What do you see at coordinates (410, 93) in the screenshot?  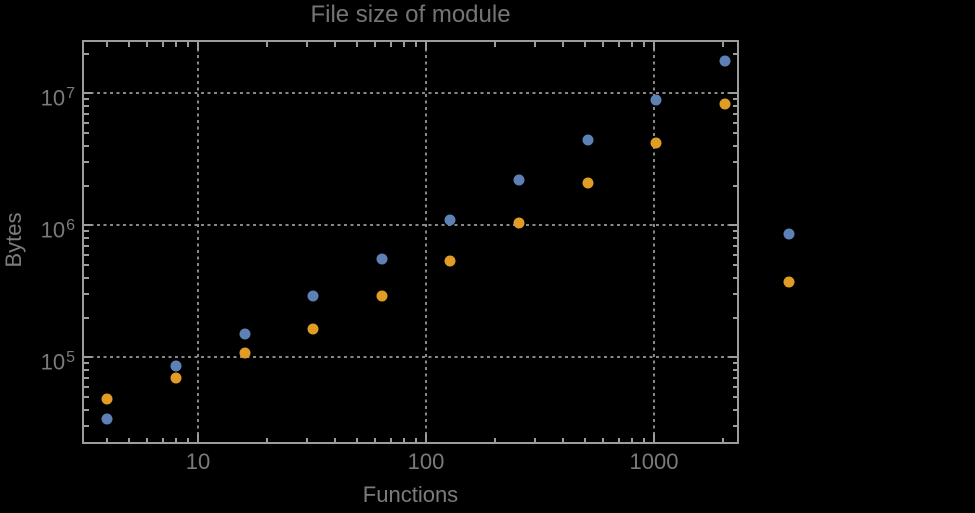 I see `gridline-y-10e7` at bounding box center [410, 93].